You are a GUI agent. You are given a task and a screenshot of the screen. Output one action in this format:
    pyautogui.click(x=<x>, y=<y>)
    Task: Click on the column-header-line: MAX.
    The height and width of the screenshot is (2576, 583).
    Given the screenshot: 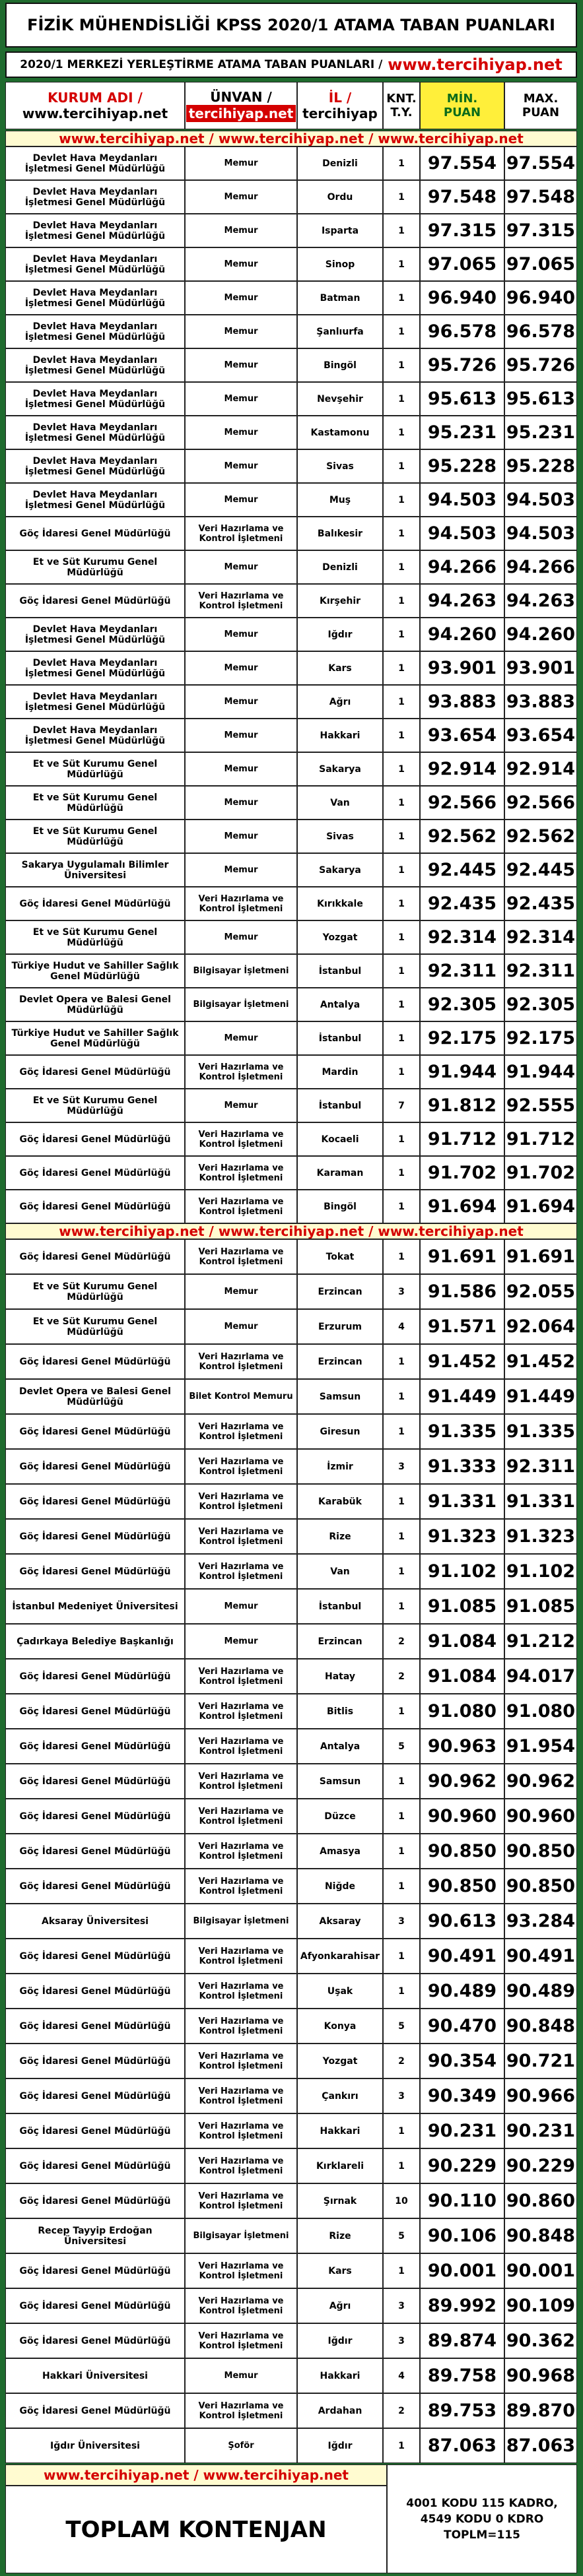 What is the action you would take?
    pyautogui.click(x=541, y=99)
    